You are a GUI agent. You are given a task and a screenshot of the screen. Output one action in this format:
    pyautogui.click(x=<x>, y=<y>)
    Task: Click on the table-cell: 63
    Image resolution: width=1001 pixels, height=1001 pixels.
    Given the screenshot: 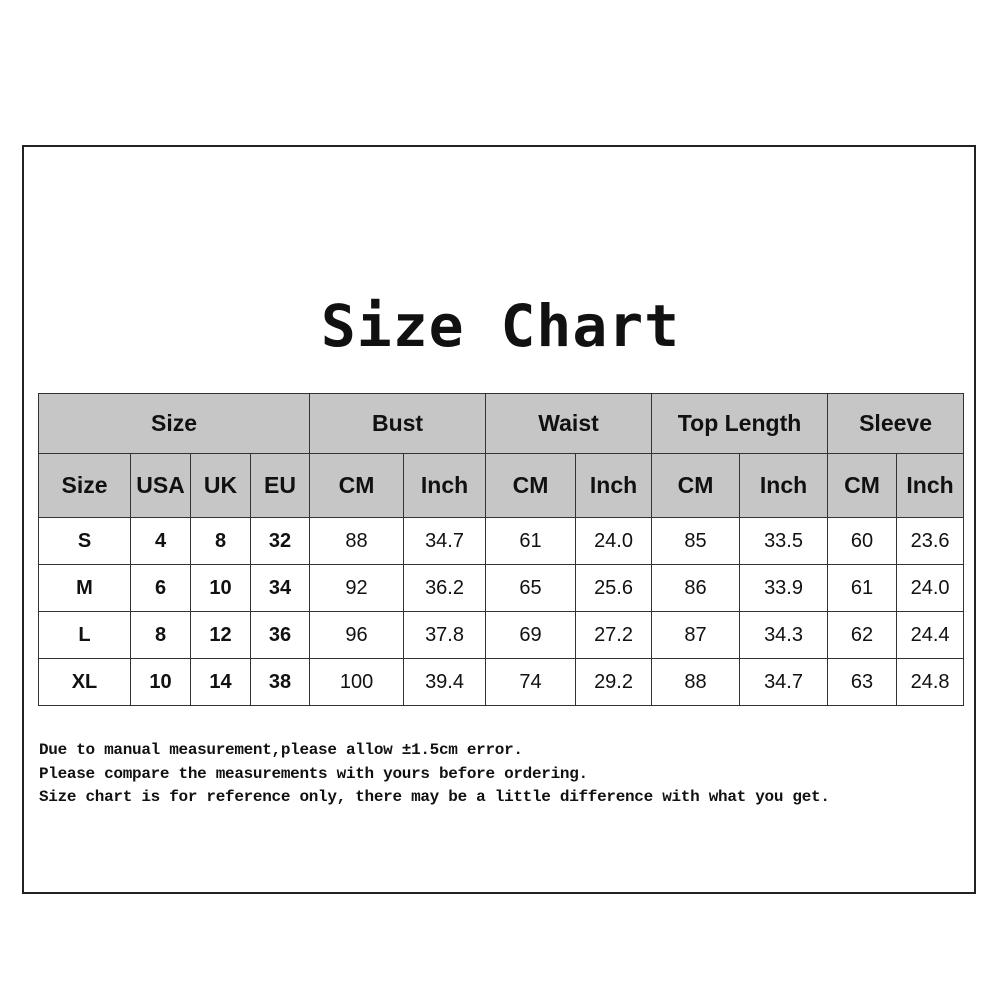 What is the action you would take?
    pyautogui.click(x=862, y=682)
    